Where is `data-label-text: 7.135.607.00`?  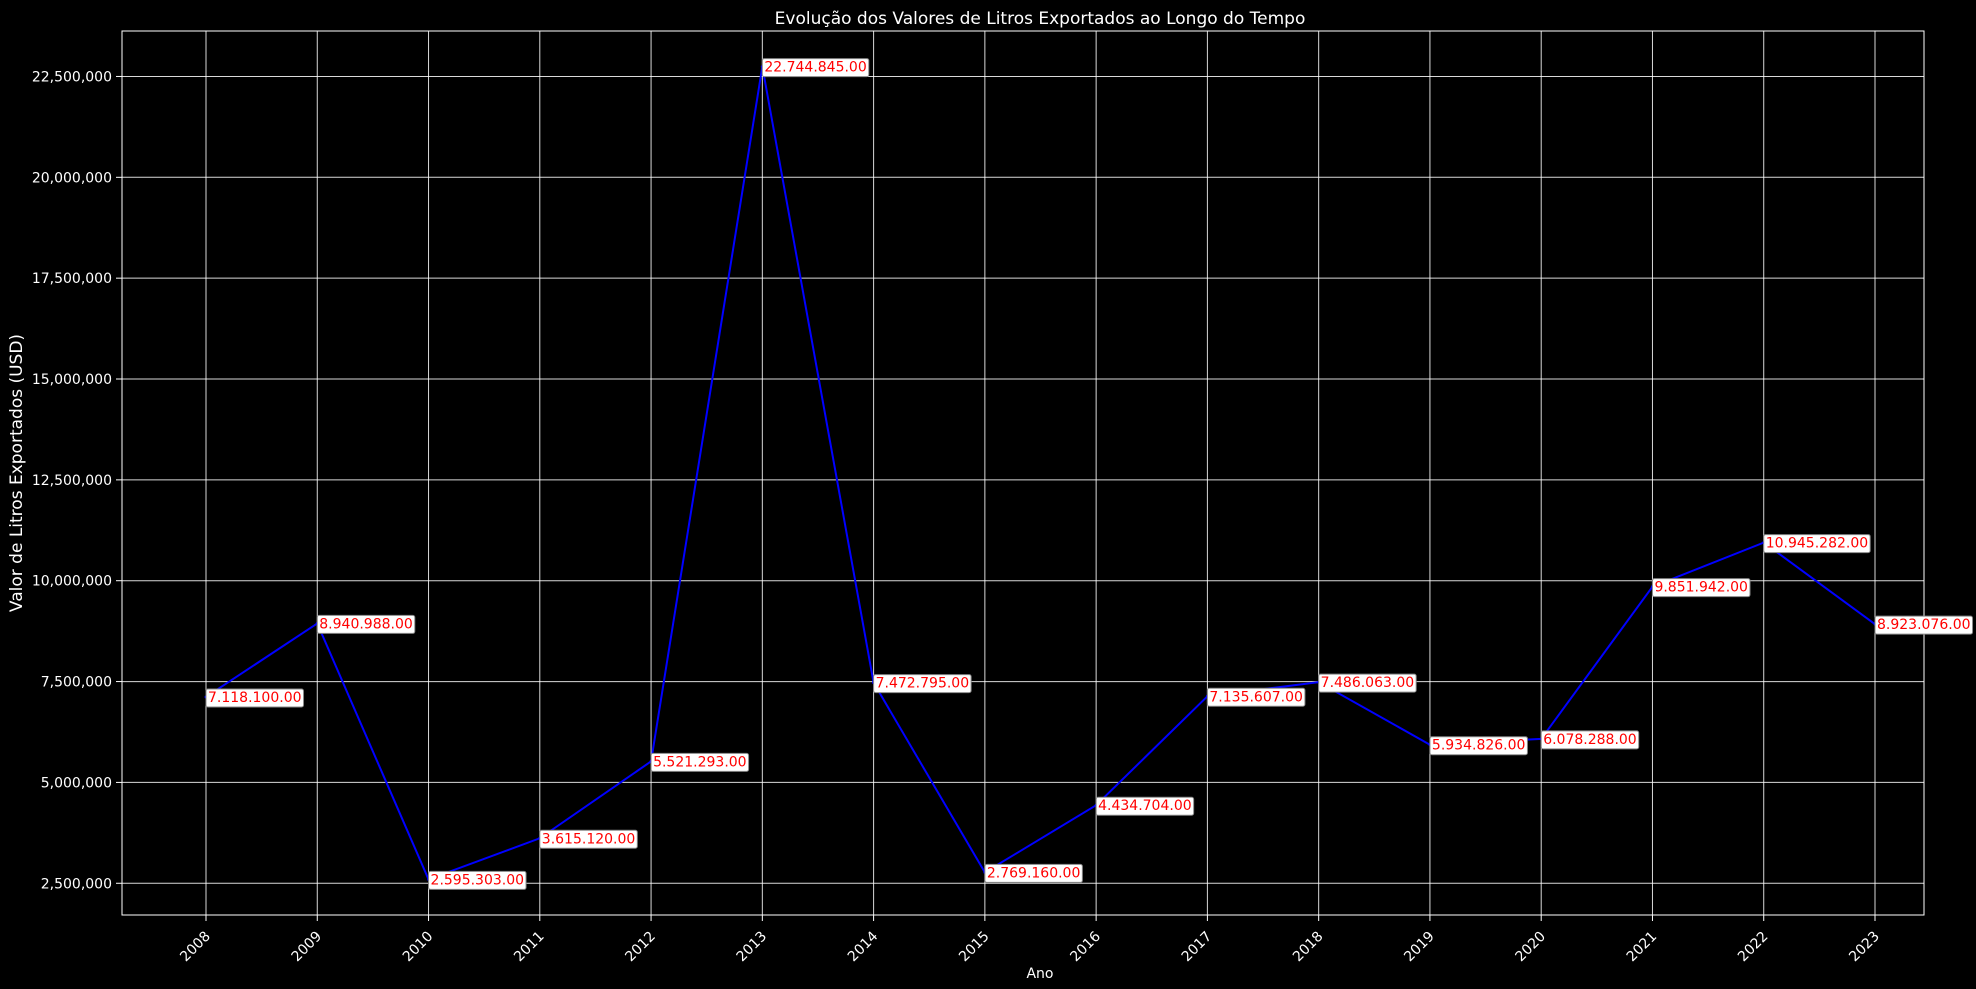 data-label-text: 7.135.607.00 is located at coordinates (1256, 697).